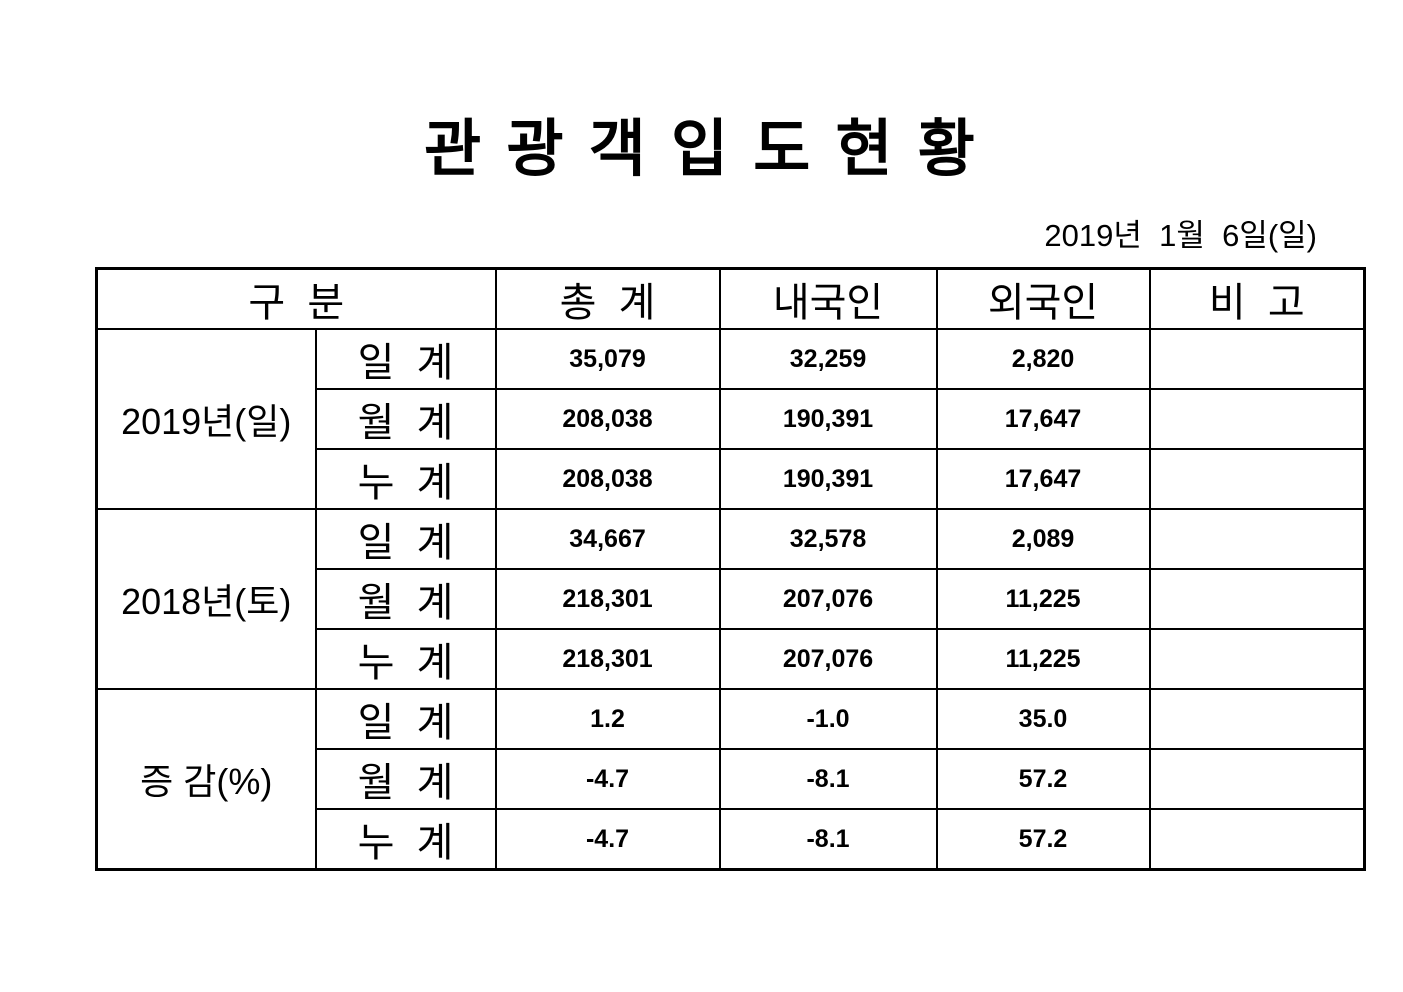 The image size is (1403, 992). What do you see at coordinates (828, 298) in the screenshot?
I see `header-domestic: 내국인` at bounding box center [828, 298].